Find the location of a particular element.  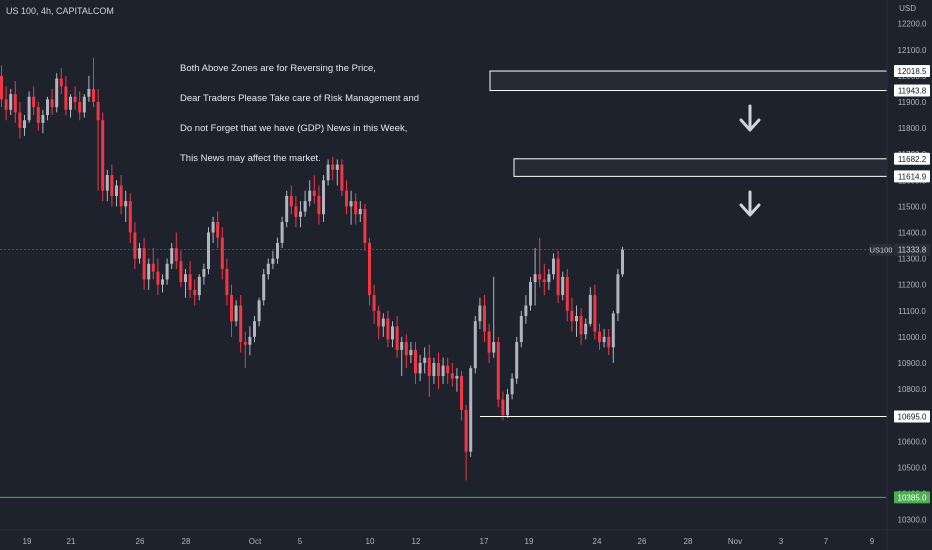

annotation-line: This News may affect the market. is located at coordinates (250, 158).